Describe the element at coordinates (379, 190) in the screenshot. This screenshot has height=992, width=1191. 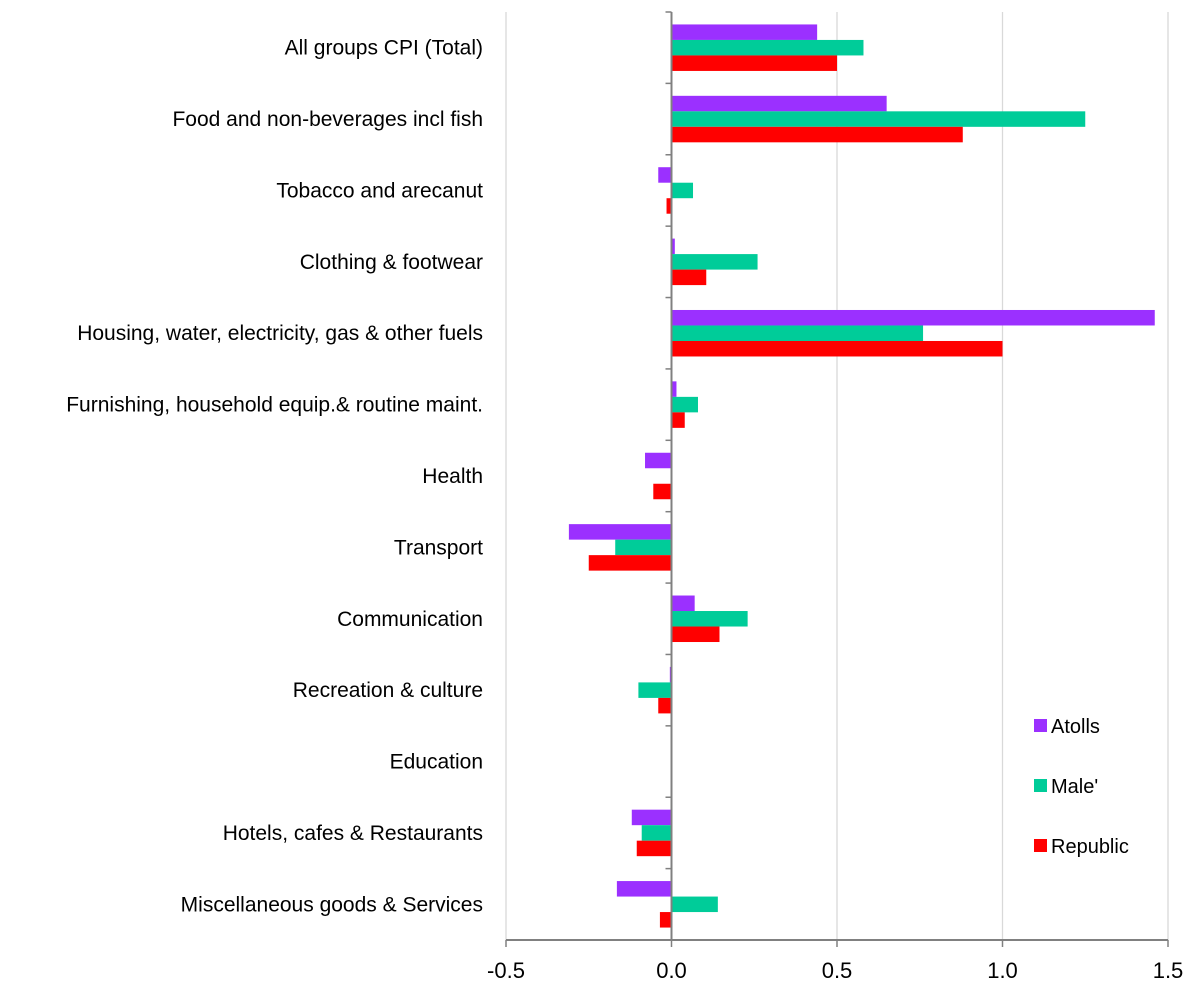
I see `category-label: Tobacco and arecanut` at that location.